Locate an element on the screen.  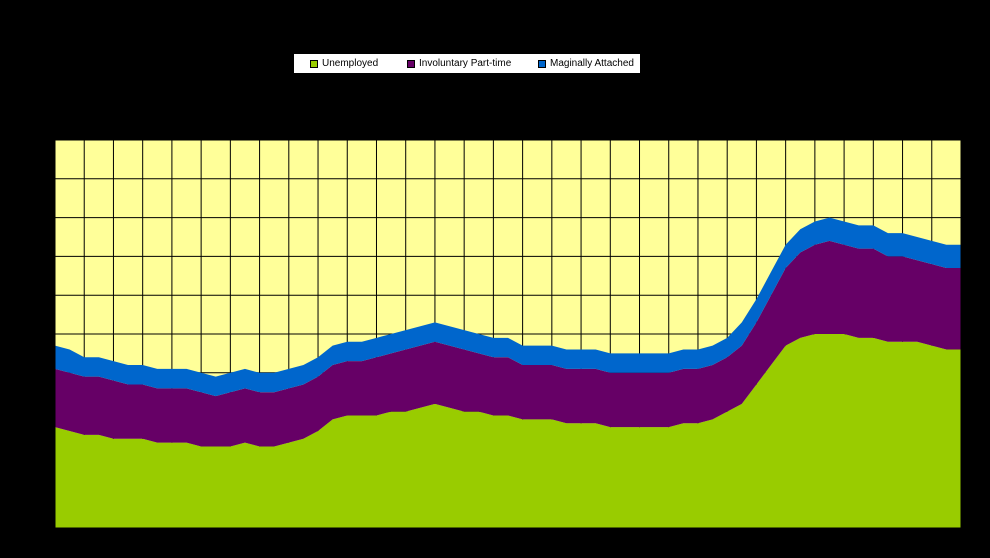
legend-swatch-unemployed is located at coordinates (314, 63).